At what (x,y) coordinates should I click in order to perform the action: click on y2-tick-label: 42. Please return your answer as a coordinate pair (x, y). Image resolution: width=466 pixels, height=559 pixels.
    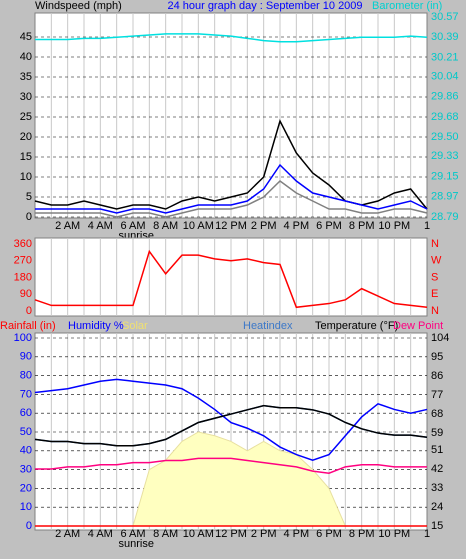
    Looking at the image, I should click on (437, 469).